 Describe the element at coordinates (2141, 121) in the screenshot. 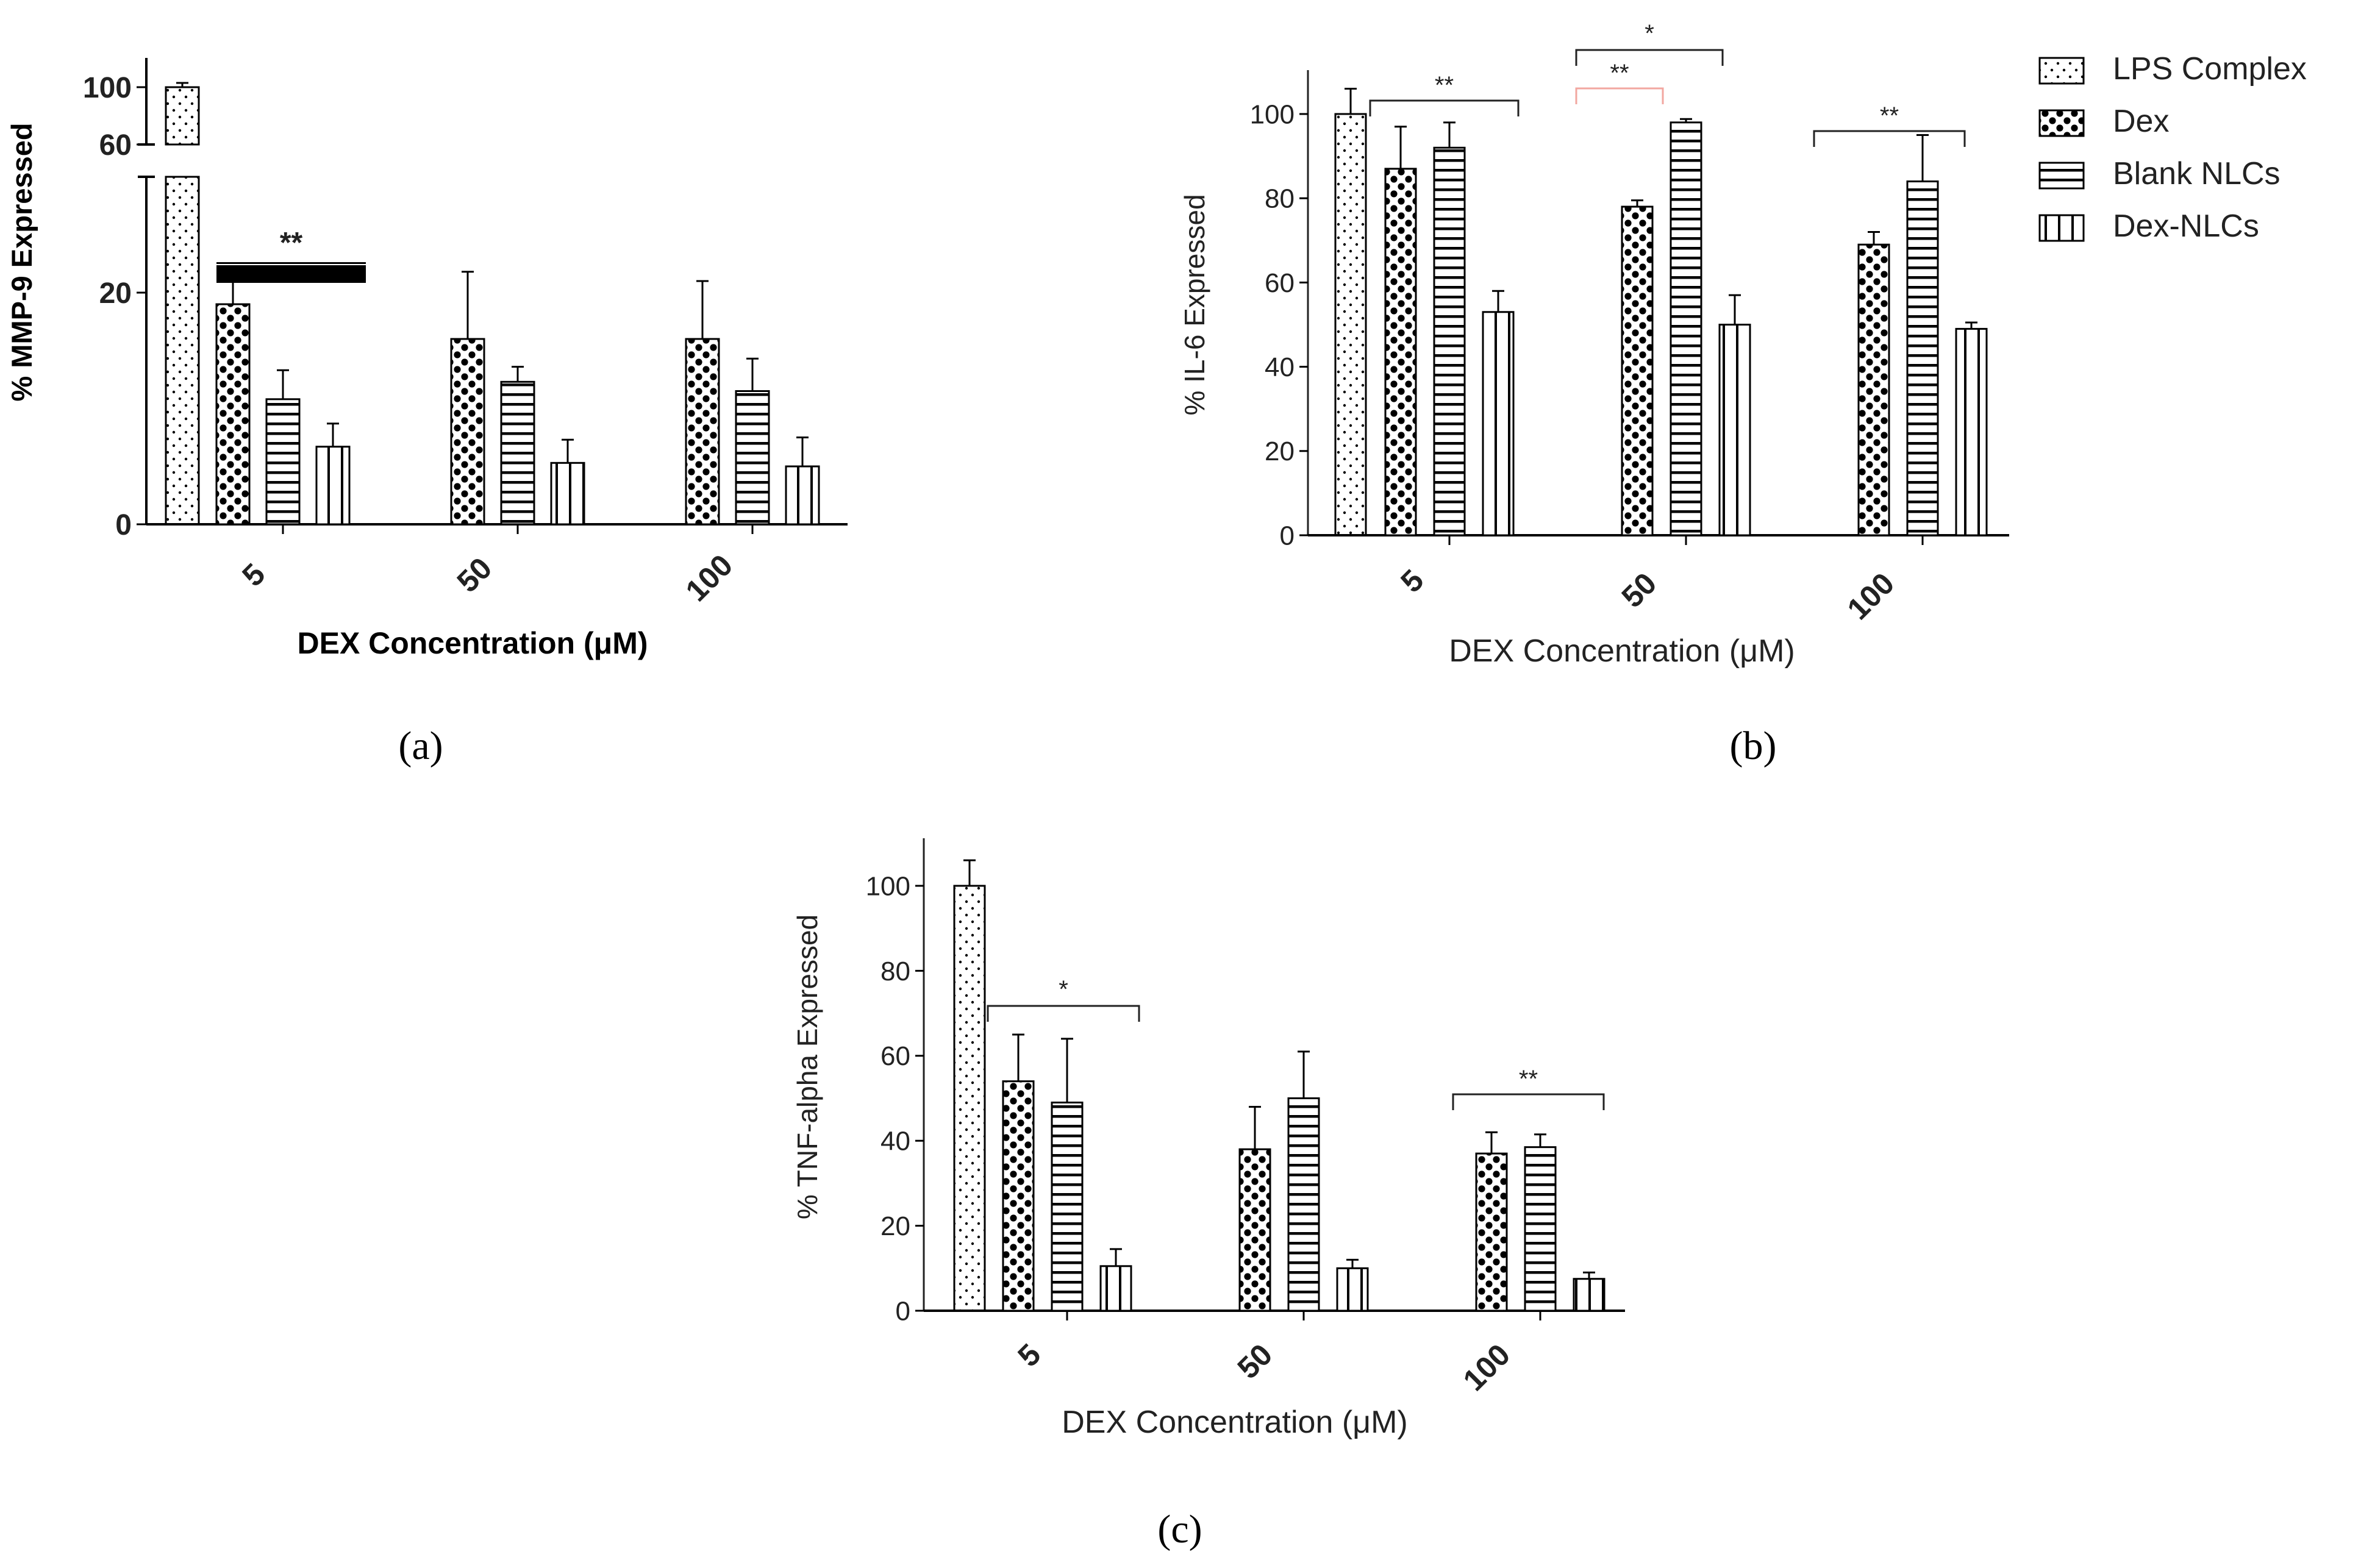

I see `legend-entry: Dex` at that location.